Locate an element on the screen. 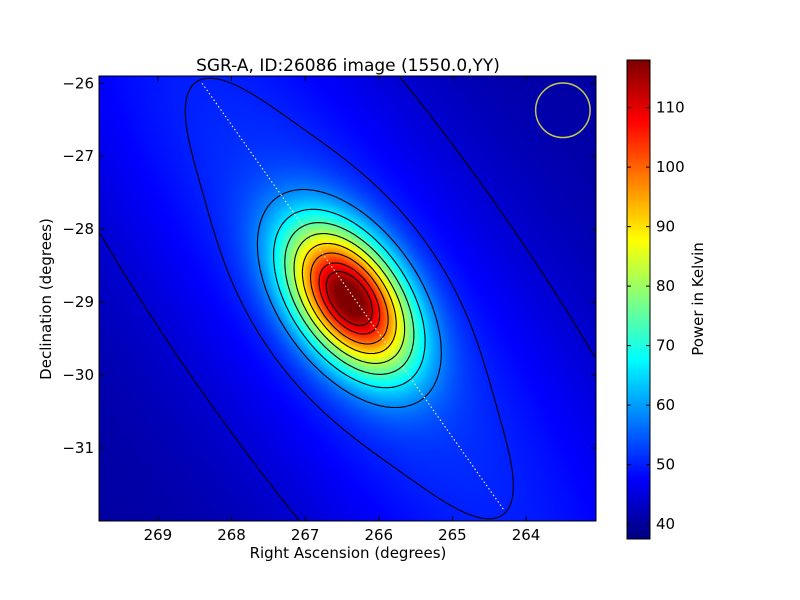 This screenshot has height=600, width=800. colorbar-tick-label: 60 is located at coordinates (665, 405).